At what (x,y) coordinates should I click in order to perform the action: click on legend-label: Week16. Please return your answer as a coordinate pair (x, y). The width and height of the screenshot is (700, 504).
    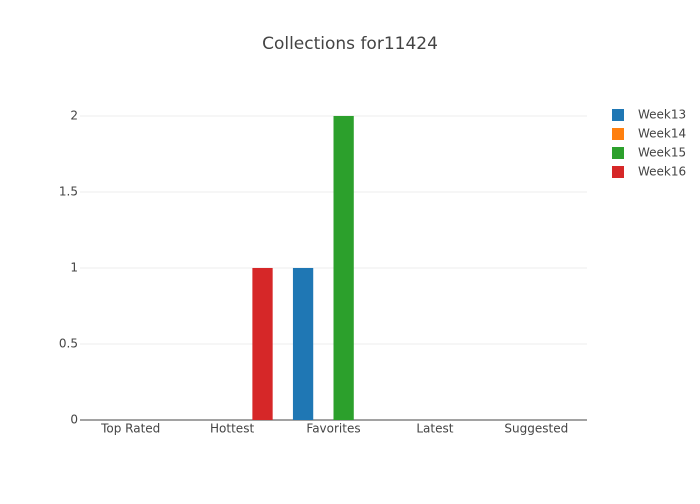
    Looking at the image, I should click on (662, 172).